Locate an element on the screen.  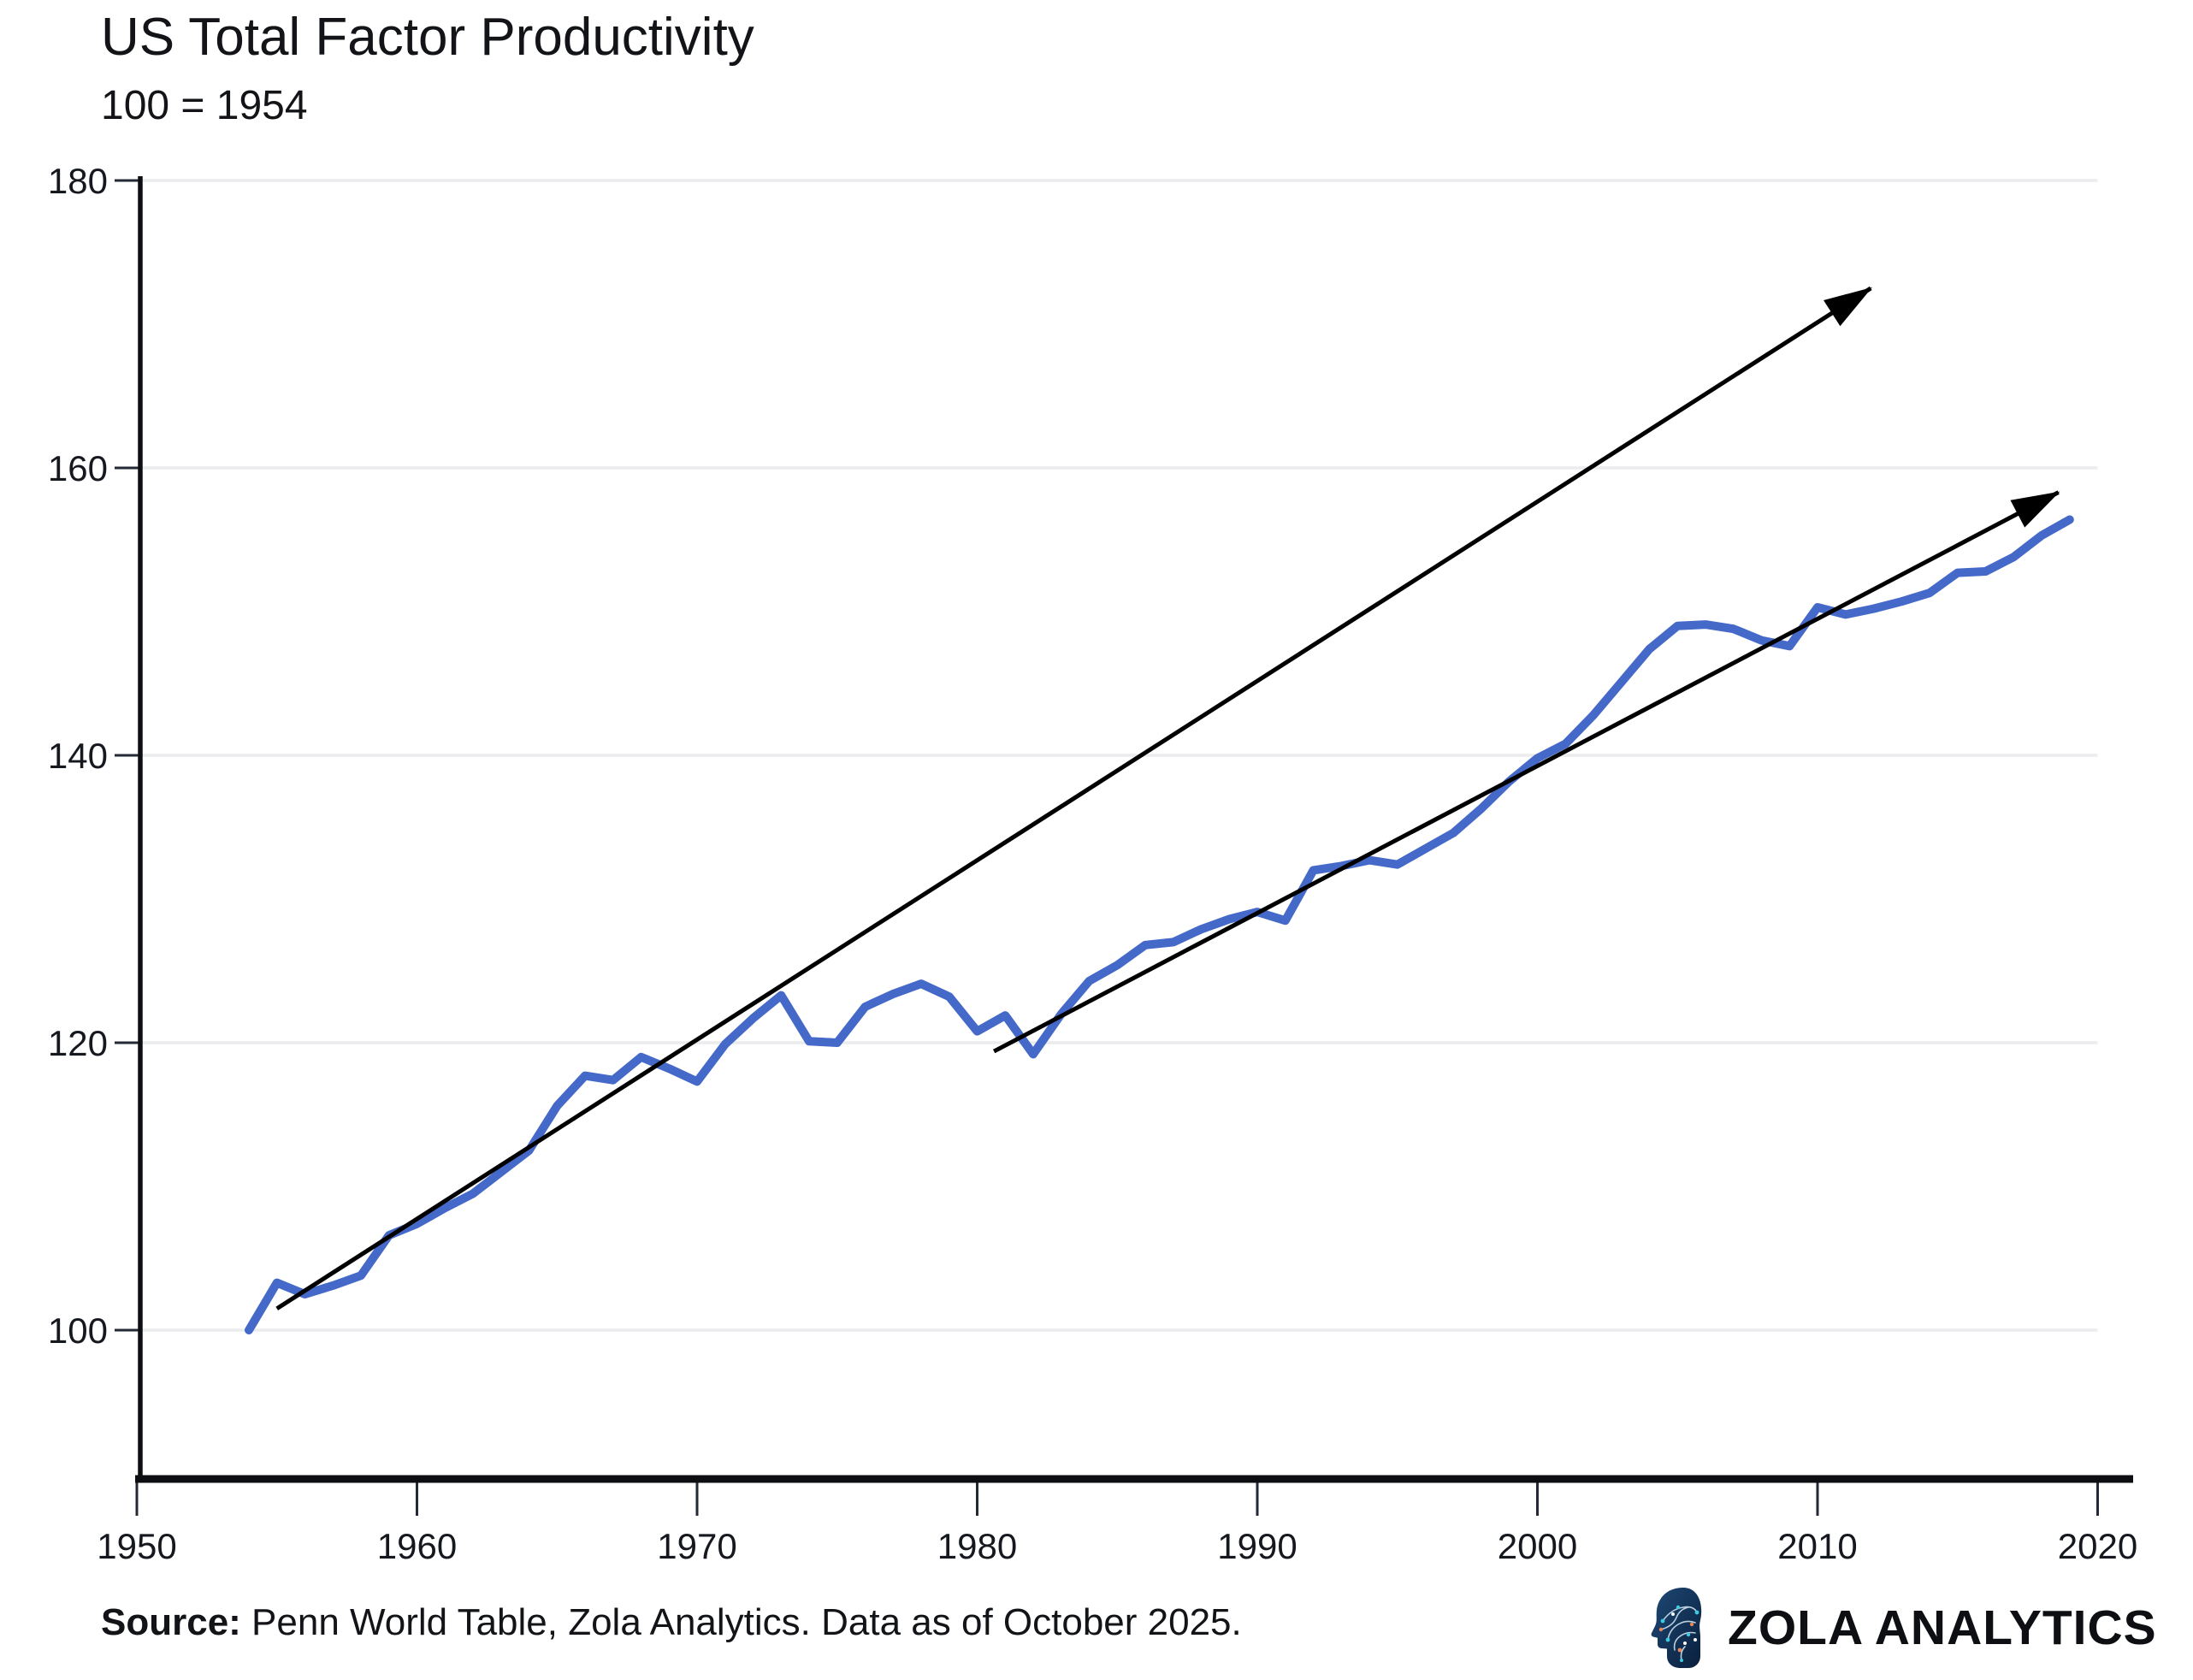
circuit-head-icon is located at coordinates (1676, 1628).